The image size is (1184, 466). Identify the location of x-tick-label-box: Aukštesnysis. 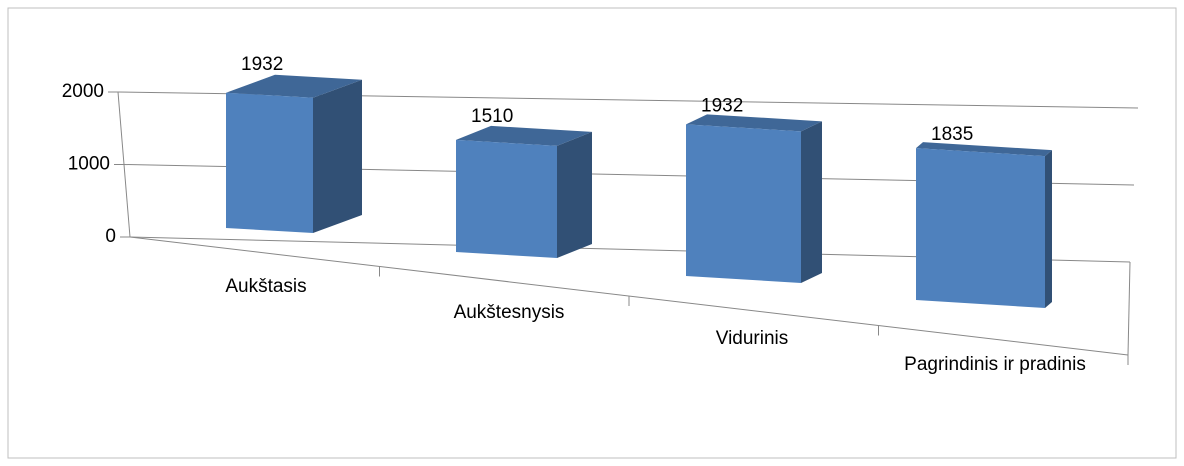
(509, 312).